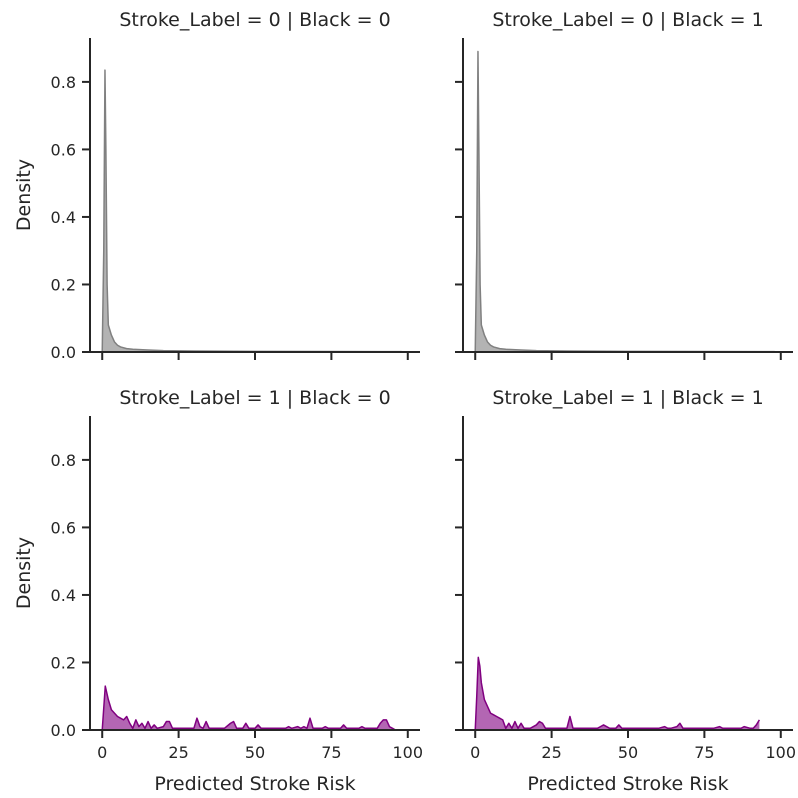 The width and height of the screenshot is (798, 798). I want to click on panel-4-x-tick-label: 100, so click(781, 752).